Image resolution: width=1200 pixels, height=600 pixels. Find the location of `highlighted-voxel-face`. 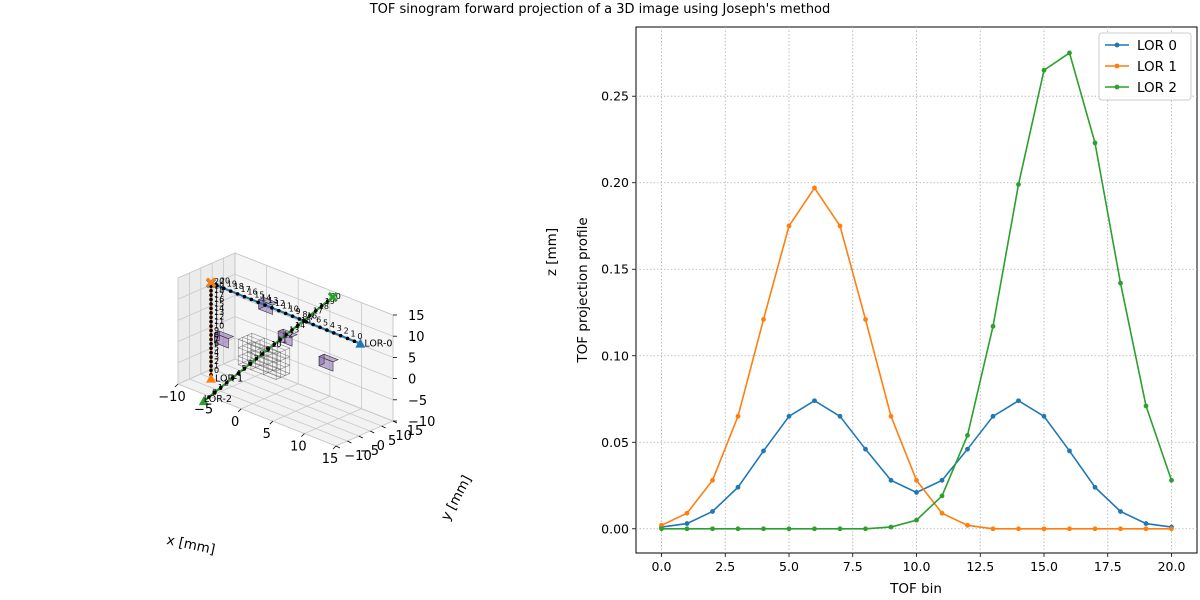

highlighted-voxel-face is located at coordinates (321, 360).